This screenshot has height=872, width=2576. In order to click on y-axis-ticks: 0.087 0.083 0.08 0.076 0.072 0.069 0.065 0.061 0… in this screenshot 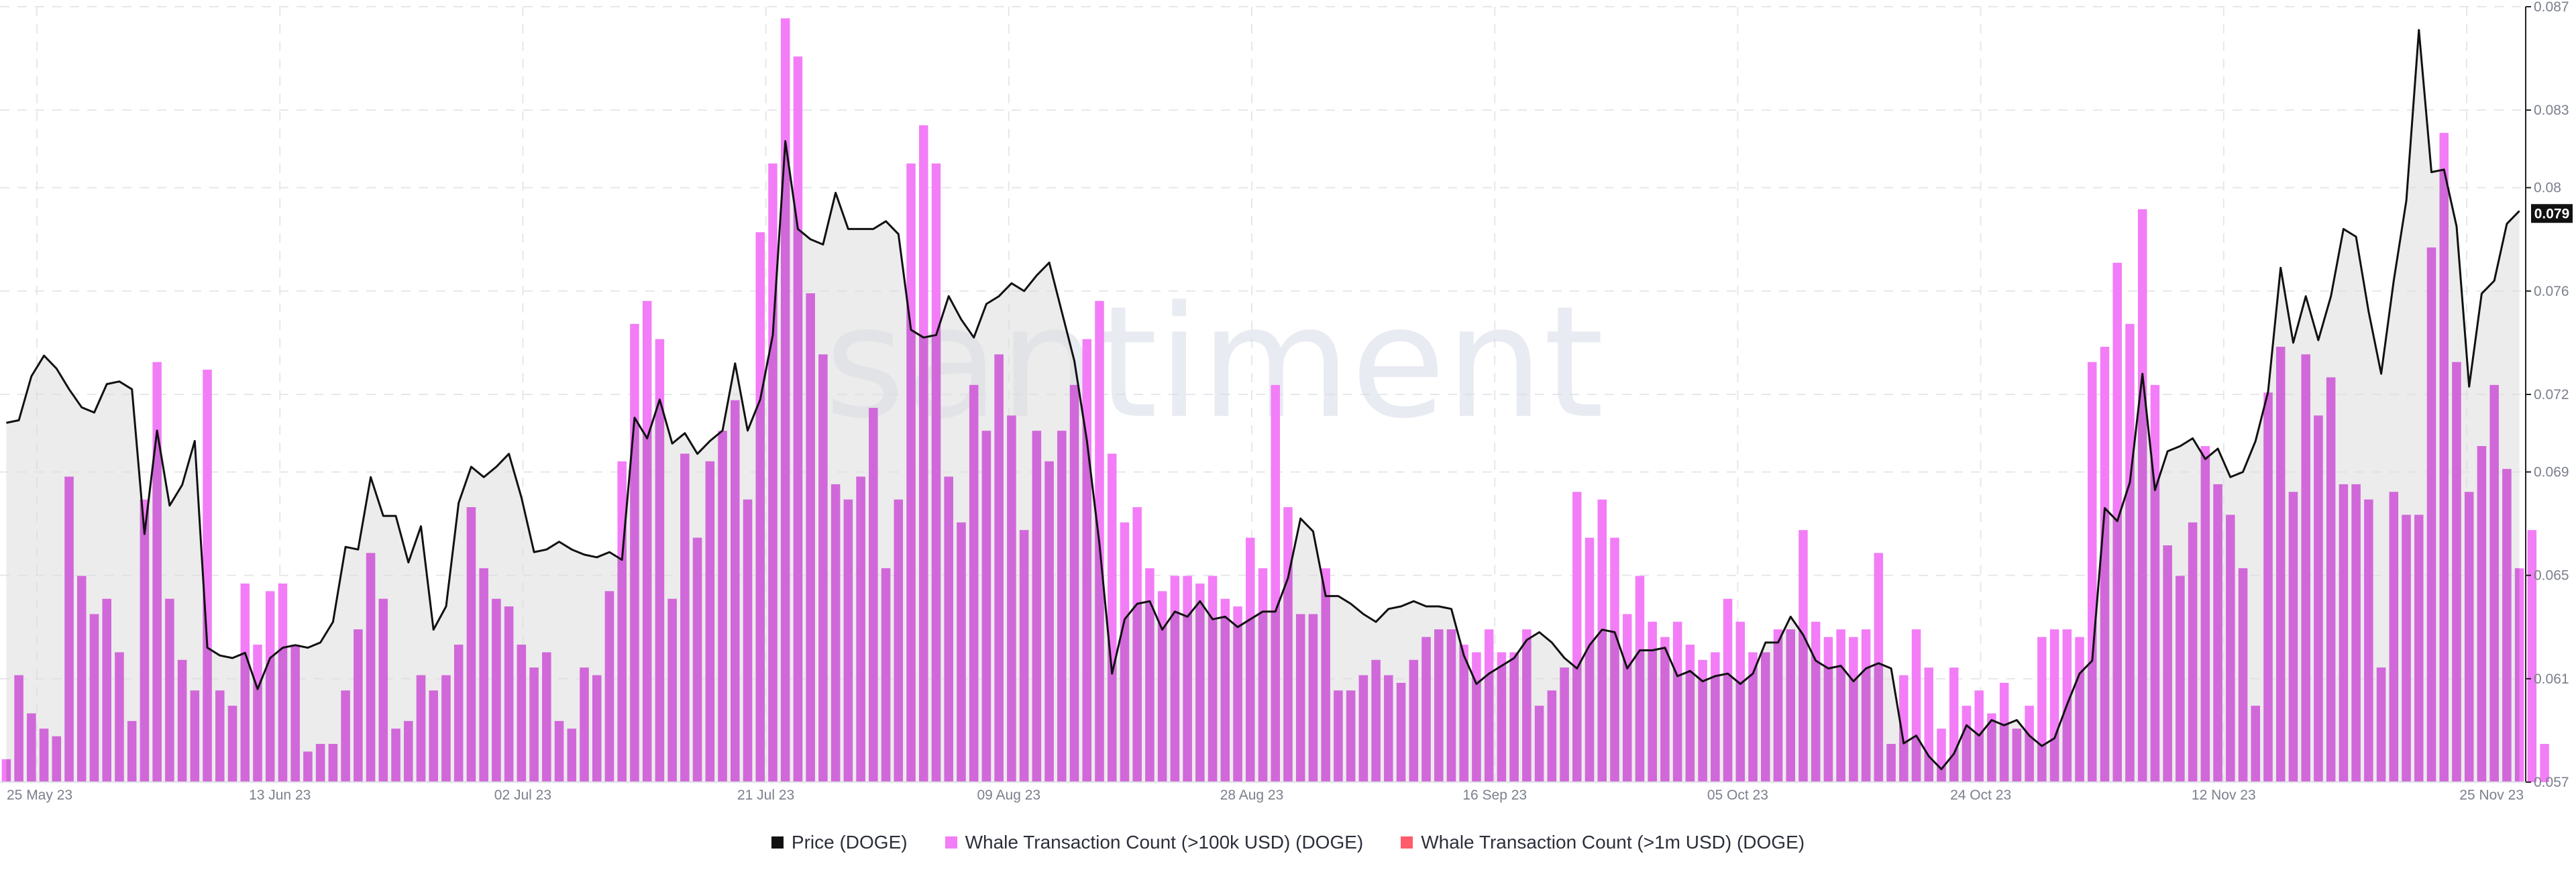, I will do `click(2547, 395)`.